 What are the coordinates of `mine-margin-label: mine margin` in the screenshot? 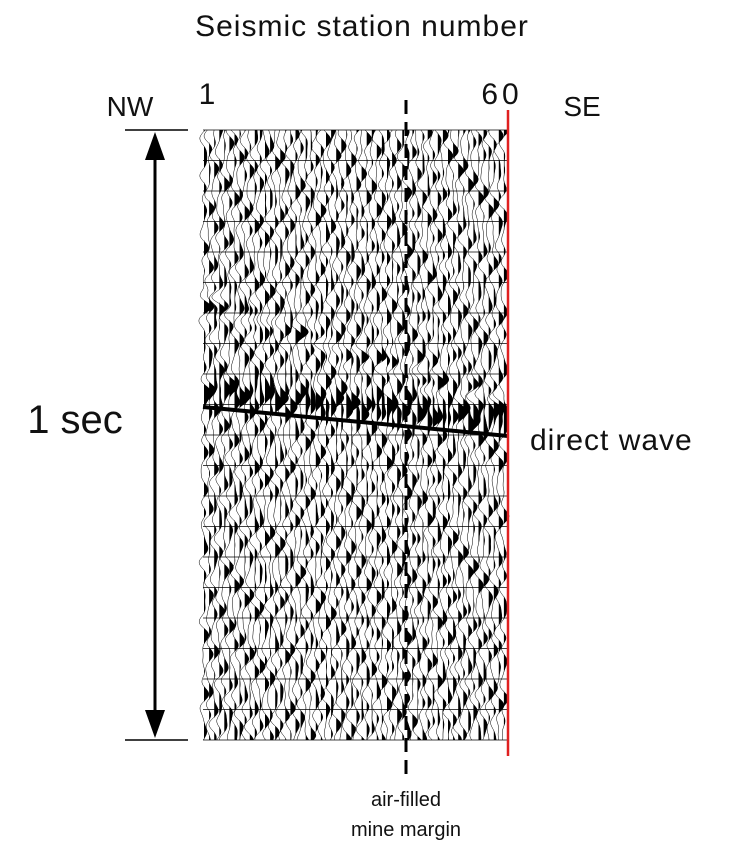 It's located at (406, 830).